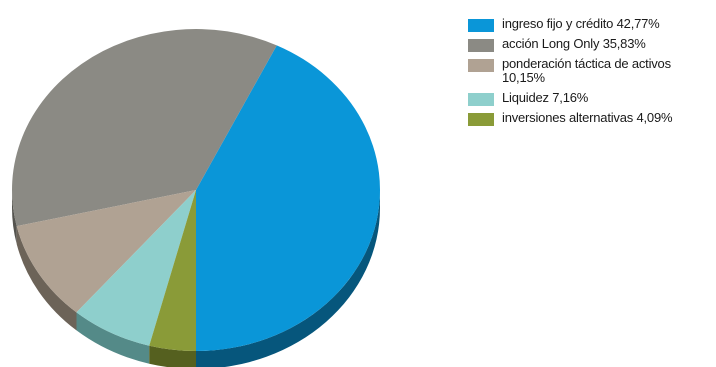 Image resolution: width=716 pixels, height=367 pixels. What do you see at coordinates (624, 43) in the screenshot?
I see `legend-value-long-only: 35,83%` at bounding box center [624, 43].